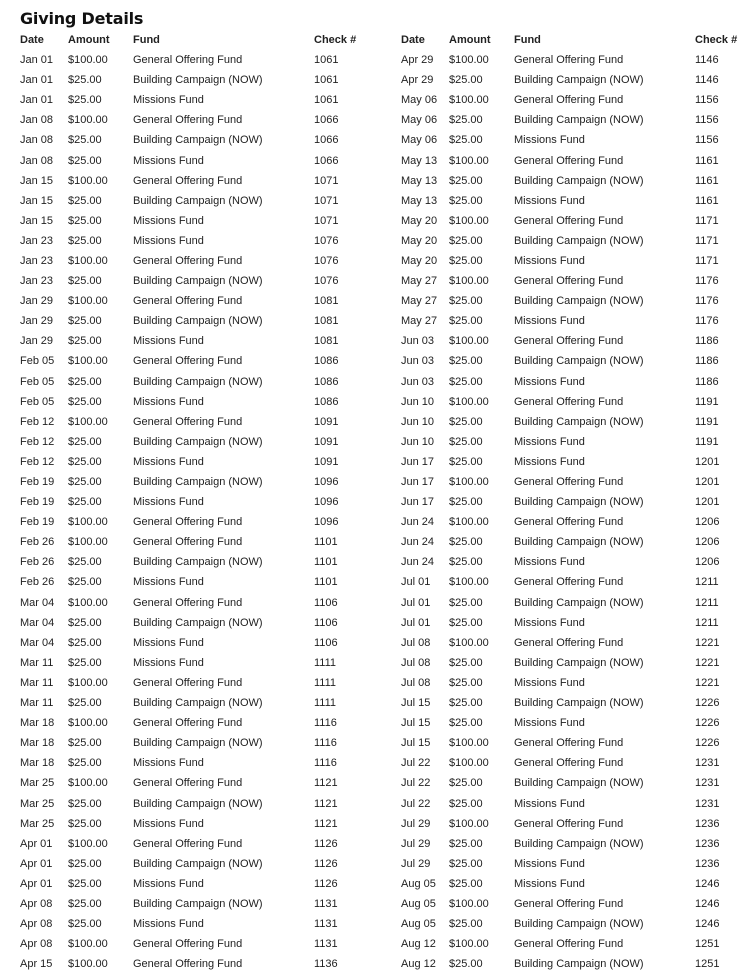  Describe the element at coordinates (192, 60) in the screenshot. I see `table-row: Jan 01 $100.00 General Offering Fund 1061` at that location.